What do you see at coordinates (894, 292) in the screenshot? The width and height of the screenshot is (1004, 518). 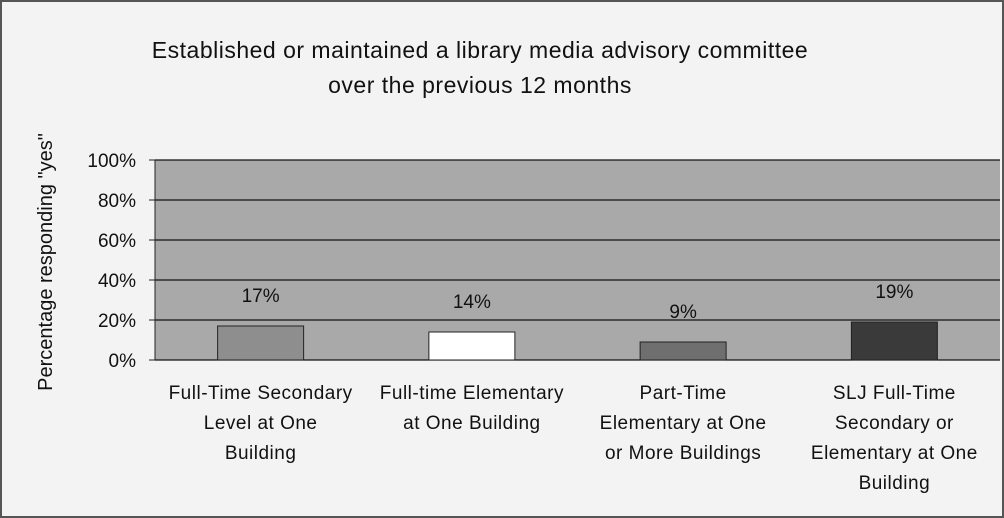 I see `data-label: 19%` at bounding box center [894, 292].